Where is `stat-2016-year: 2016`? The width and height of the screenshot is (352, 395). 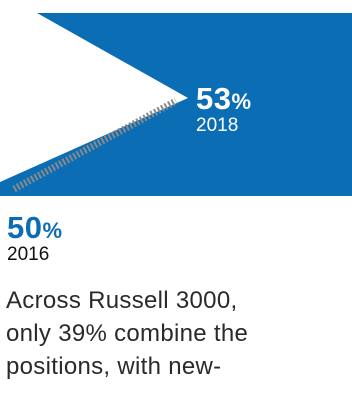
stat-2016-year: 2016 is located at coordinates (28, 254).